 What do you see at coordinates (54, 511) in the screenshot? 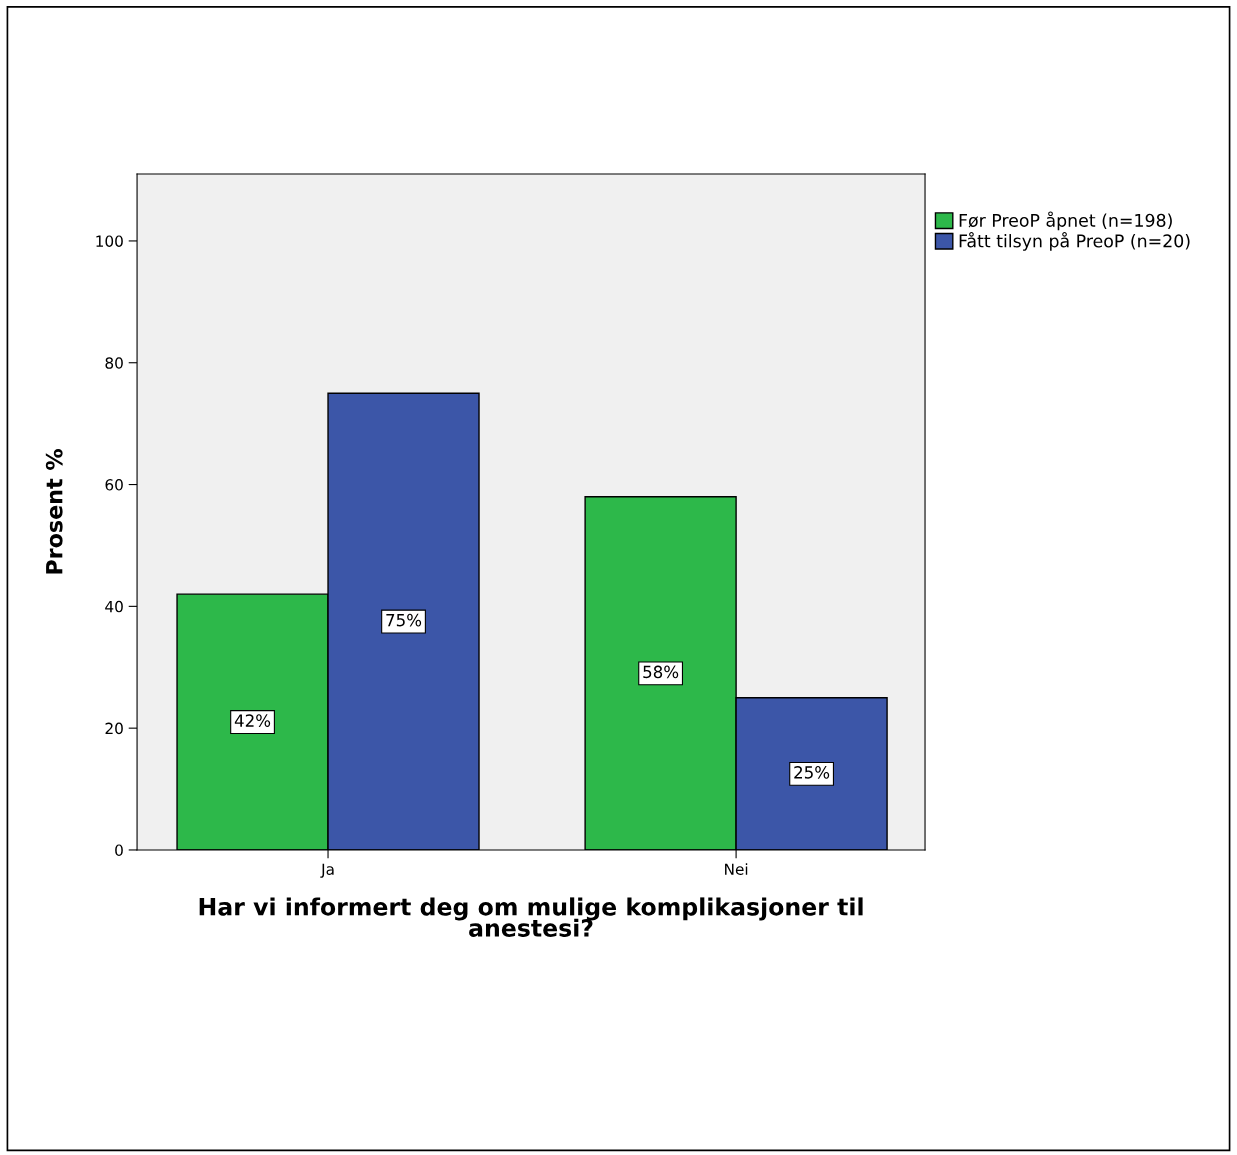
I see `y-axis-title: Prosent %` at bounding box center [54, 511].